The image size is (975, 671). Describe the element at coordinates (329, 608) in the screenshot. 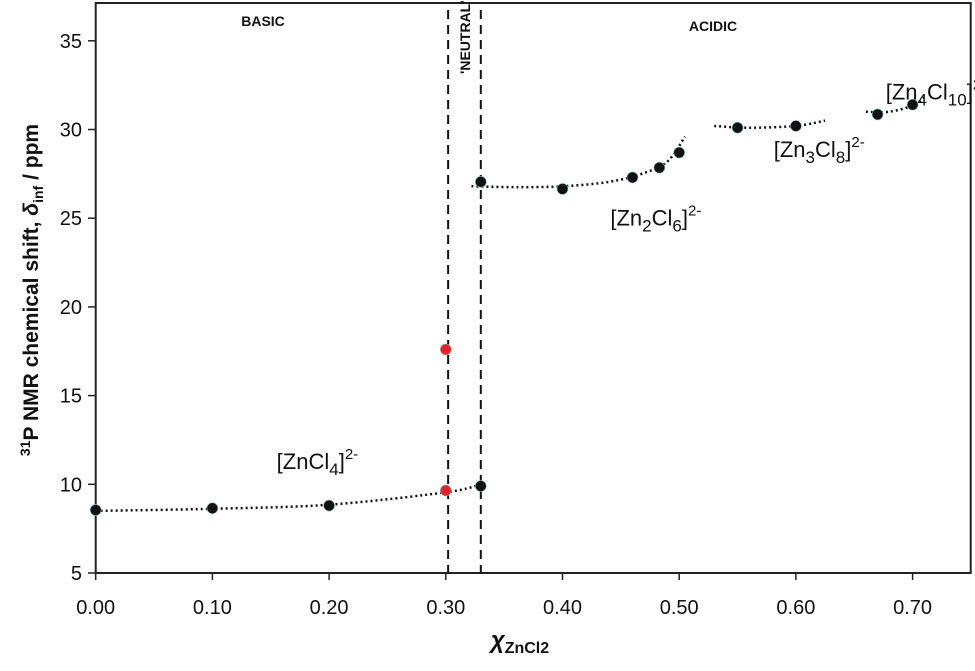

I see `x-tick-label: 0.20` at that location.